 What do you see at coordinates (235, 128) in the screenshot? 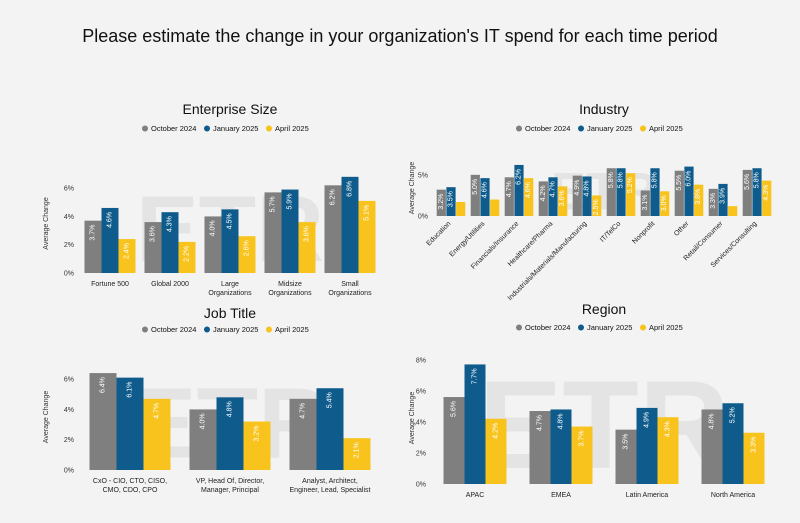
I see `legend-label: January 2025` at bounding box center [235, 128].